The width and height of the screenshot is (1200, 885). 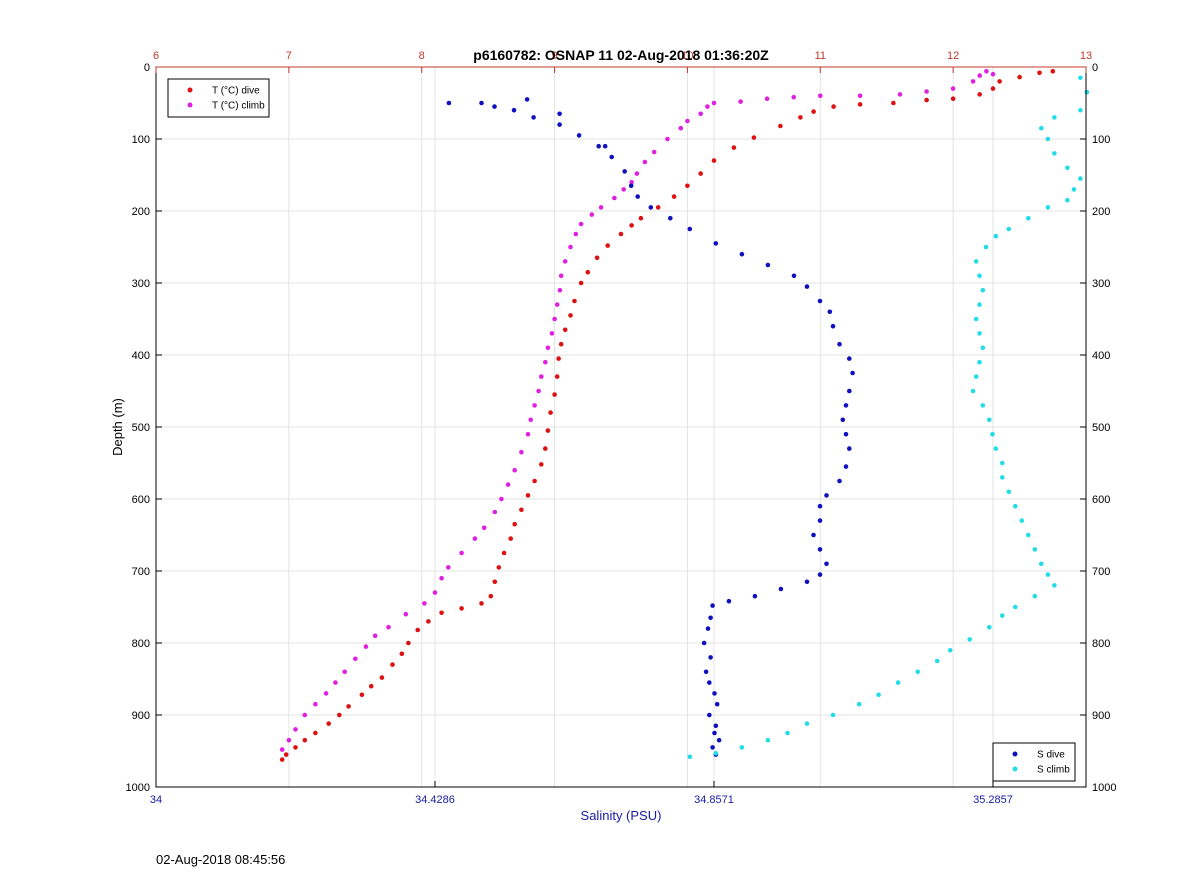 What do you see at coordinates (435, 800) in the screenshot?
I see `x-bottom-tick-label: 34.4286` at bounding box center [435, 800].